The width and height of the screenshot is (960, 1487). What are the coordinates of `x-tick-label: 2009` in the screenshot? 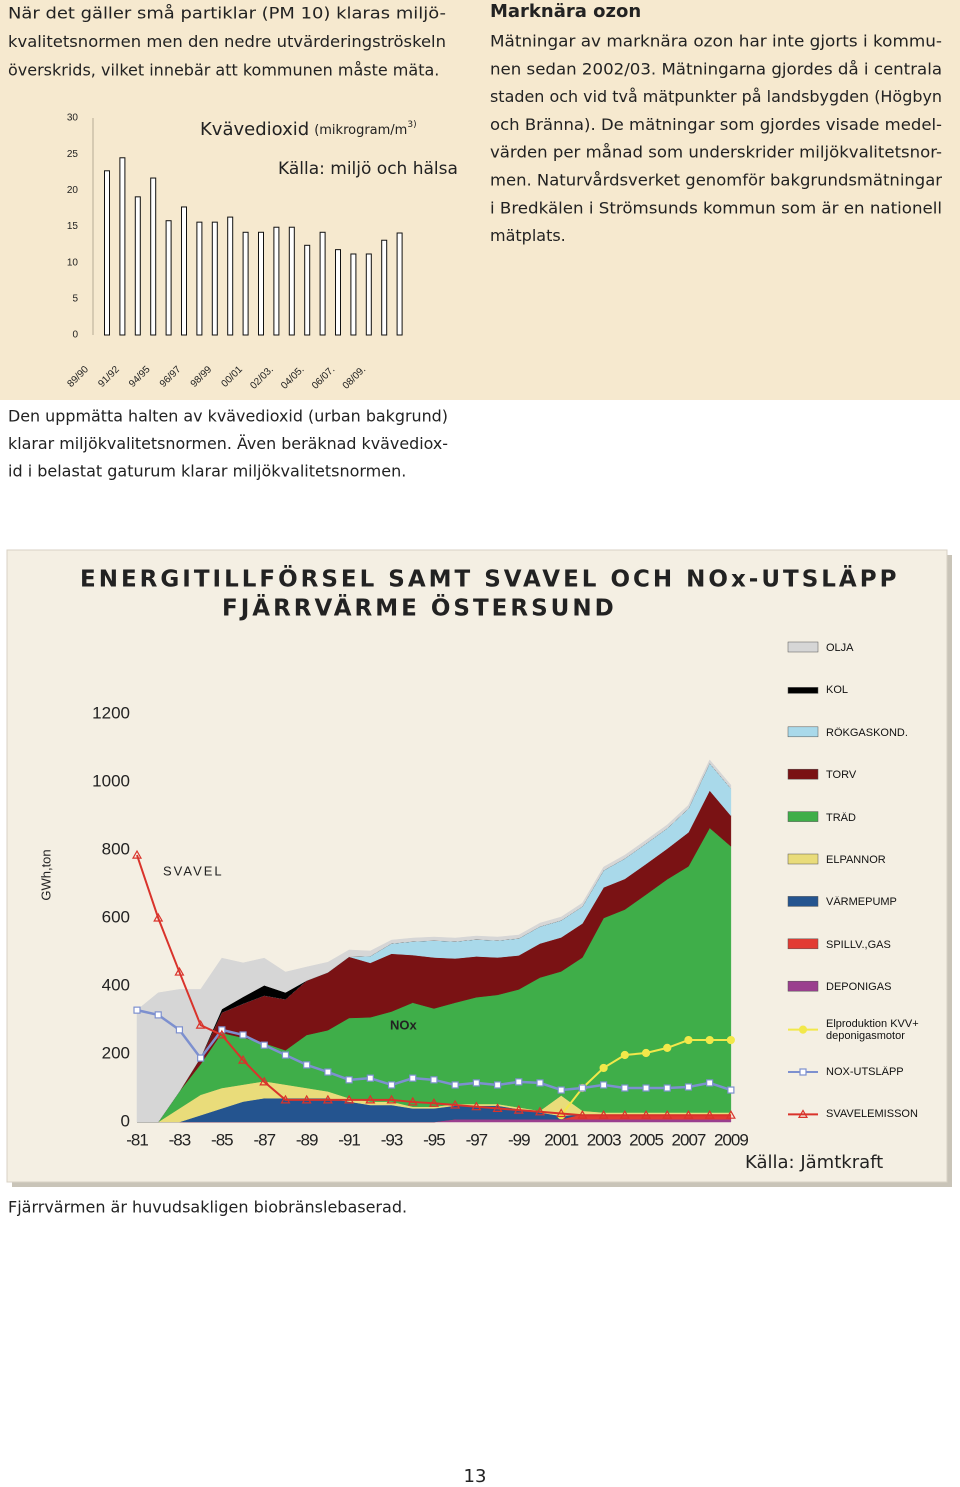 It's located at (731, 1139).